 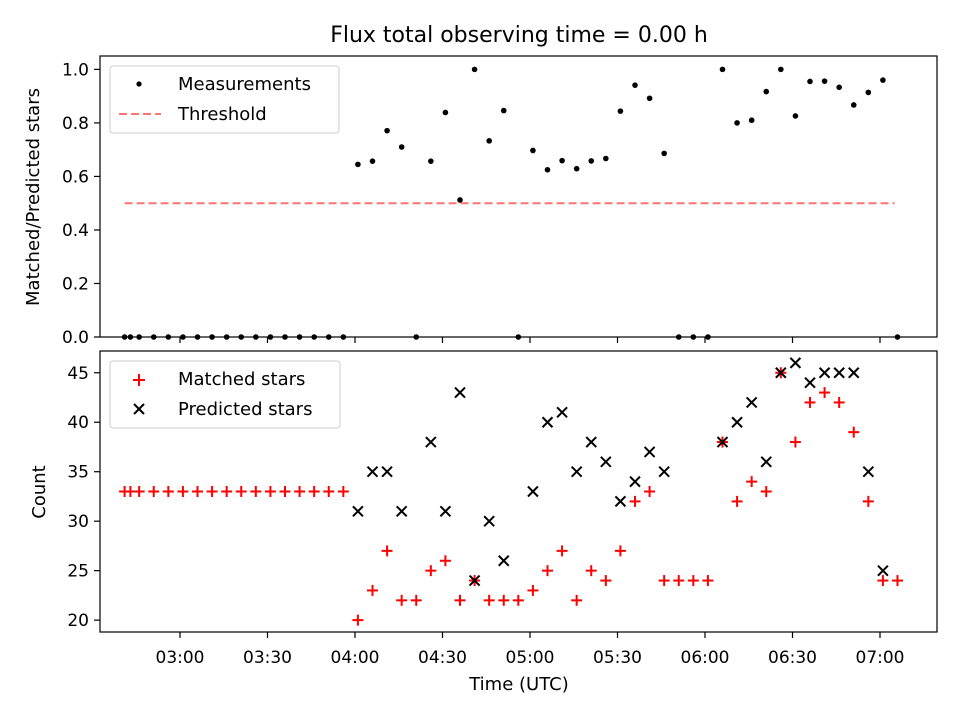 What do you see at coordinates (518, 684) in the screenshot?
I see `x-axis-label: Time (UTC)` at bounding box center [518, 684].